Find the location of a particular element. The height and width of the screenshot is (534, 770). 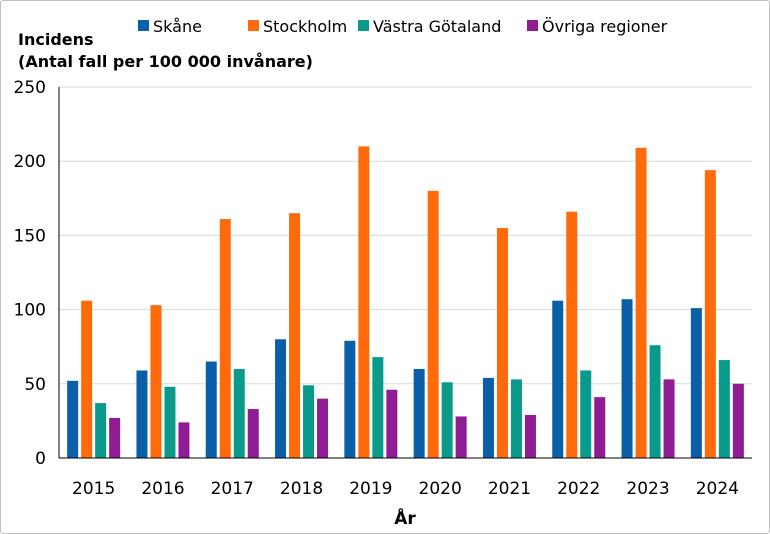

y-tick-label: 50 is located at coordinates (35, 385).